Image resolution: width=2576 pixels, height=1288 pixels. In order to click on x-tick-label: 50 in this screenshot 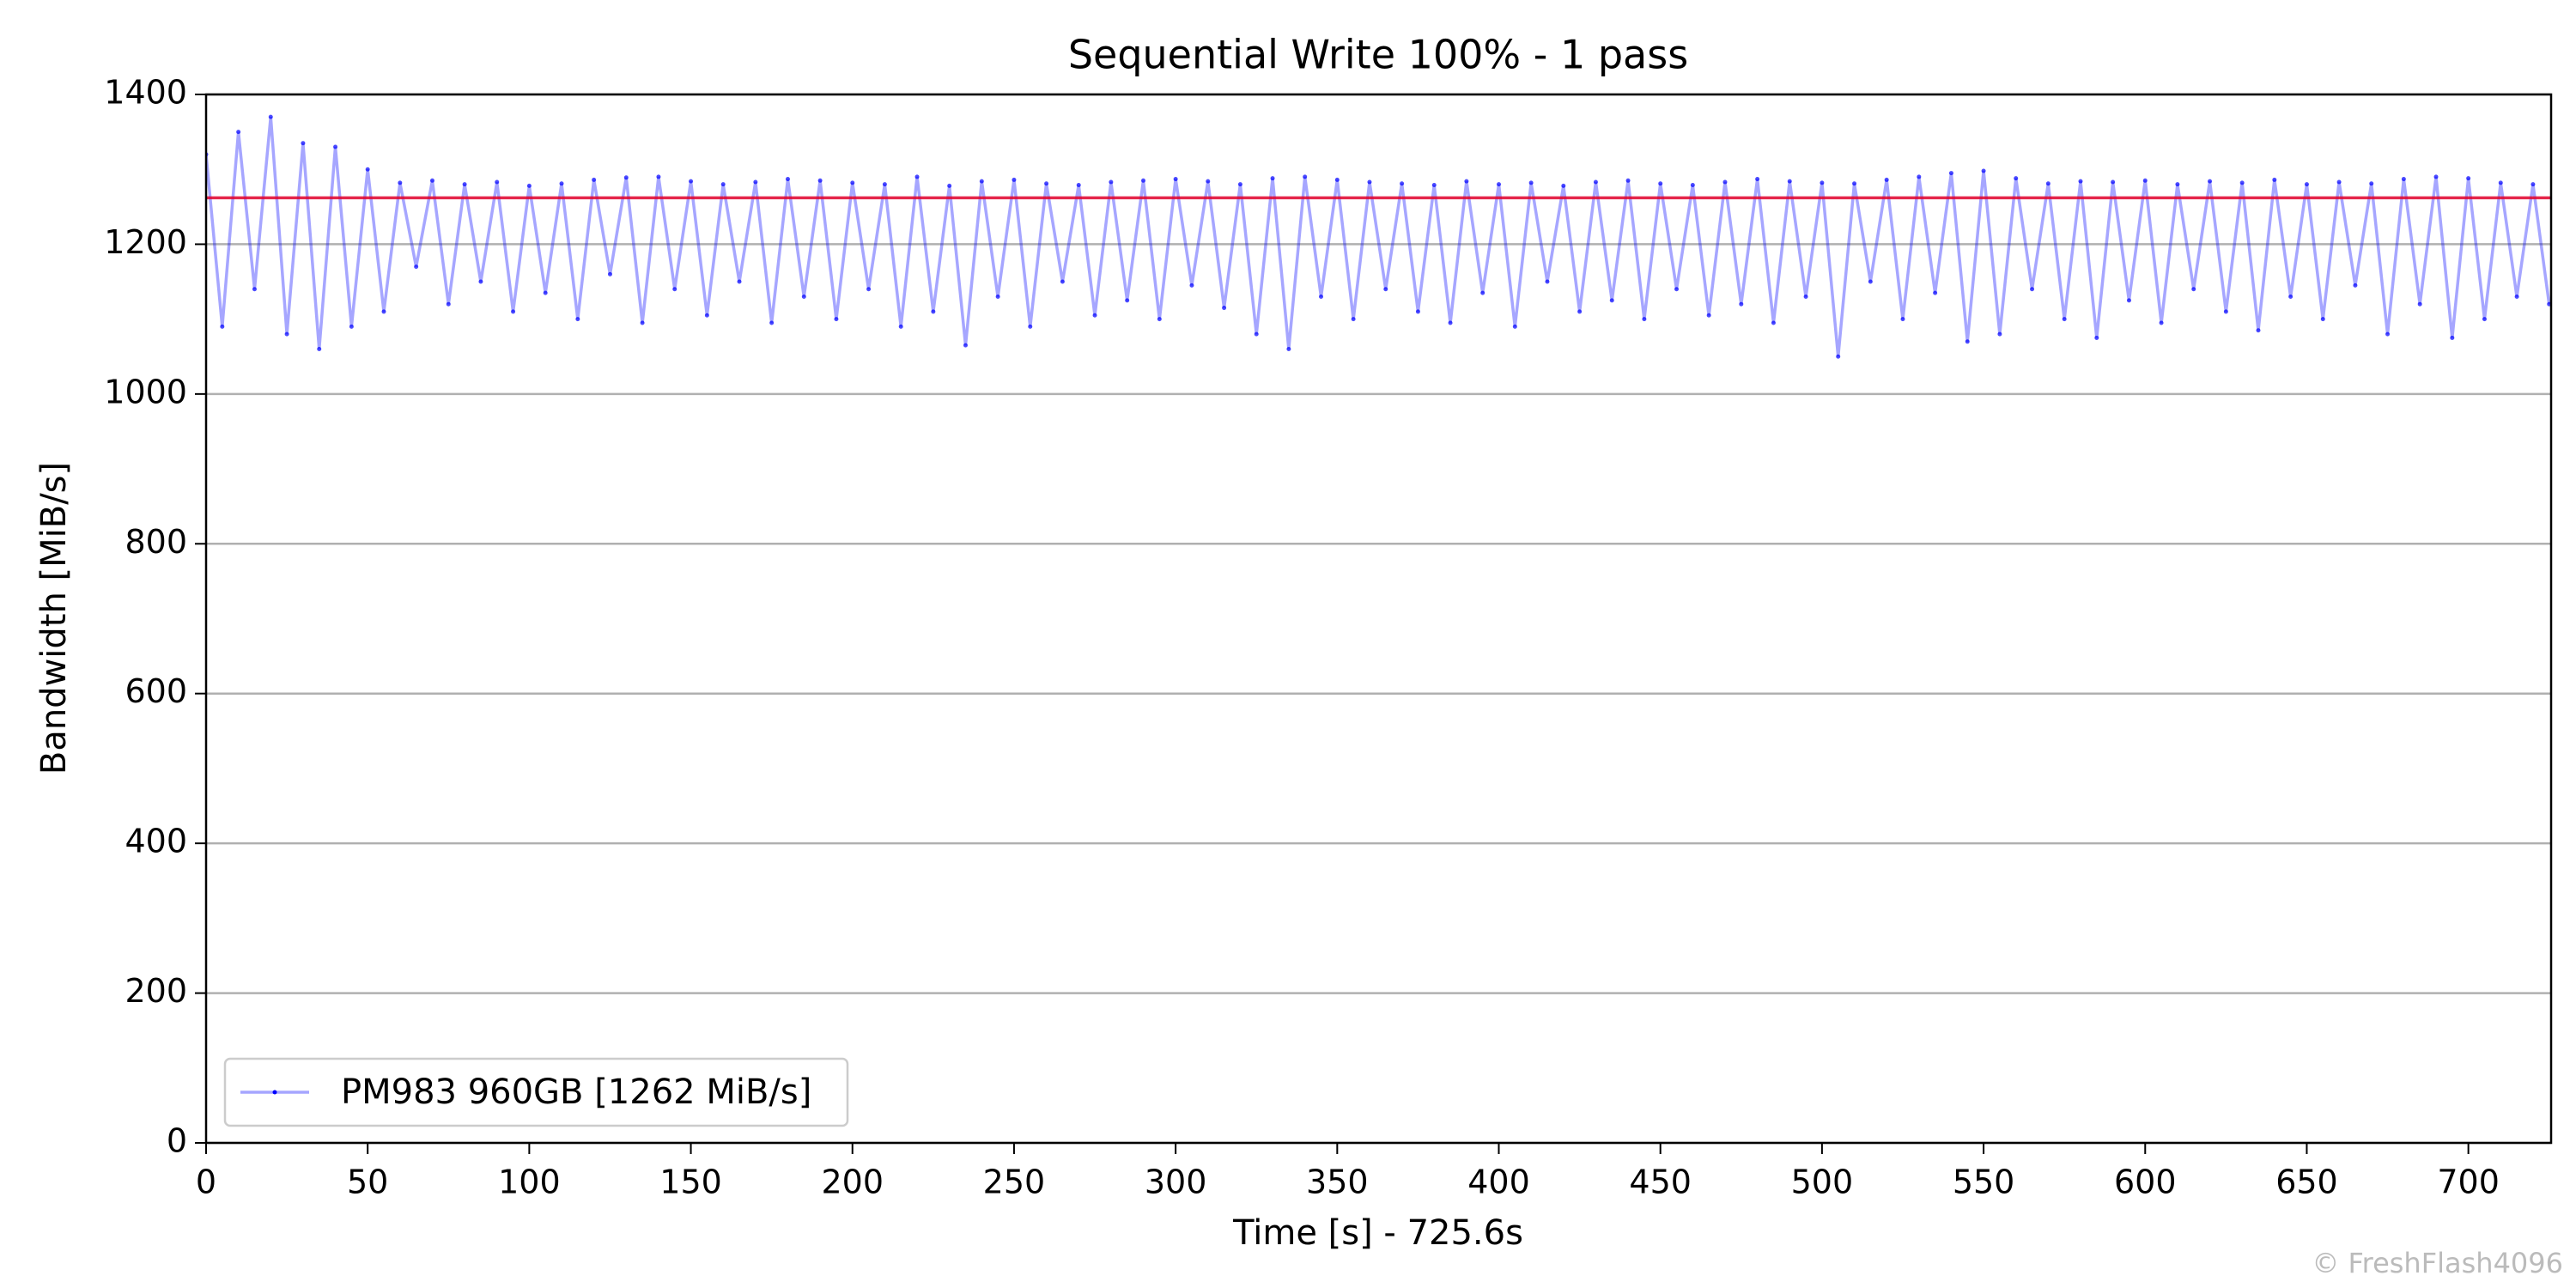, I will do `click(367, 1182)`.